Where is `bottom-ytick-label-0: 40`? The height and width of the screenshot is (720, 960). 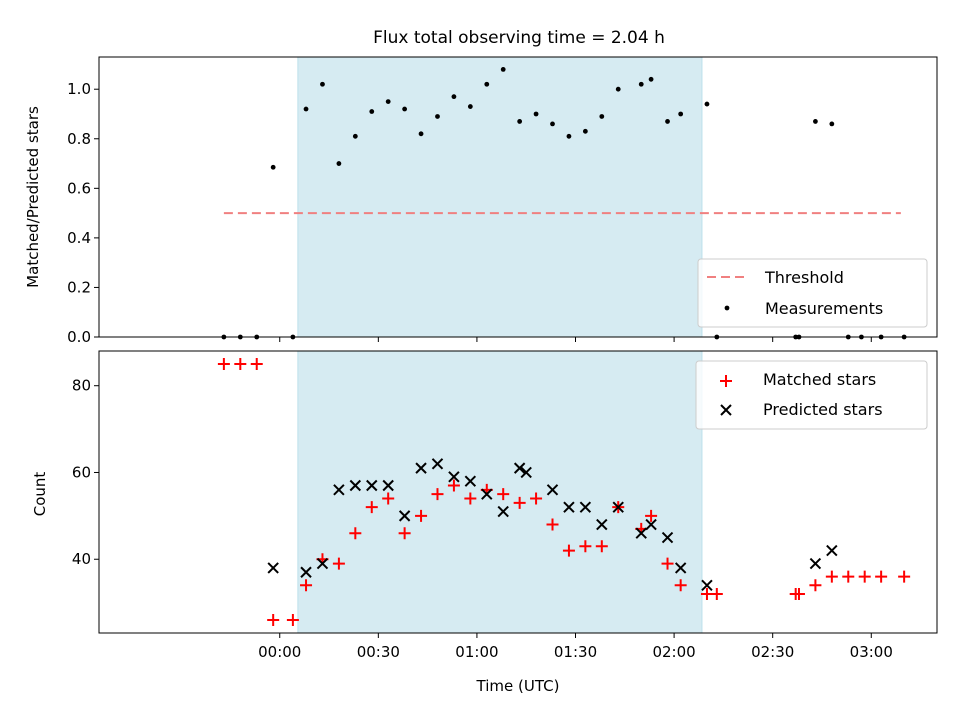
bottom-ytick-label-0: 40 is located at coordinates (81, 559).